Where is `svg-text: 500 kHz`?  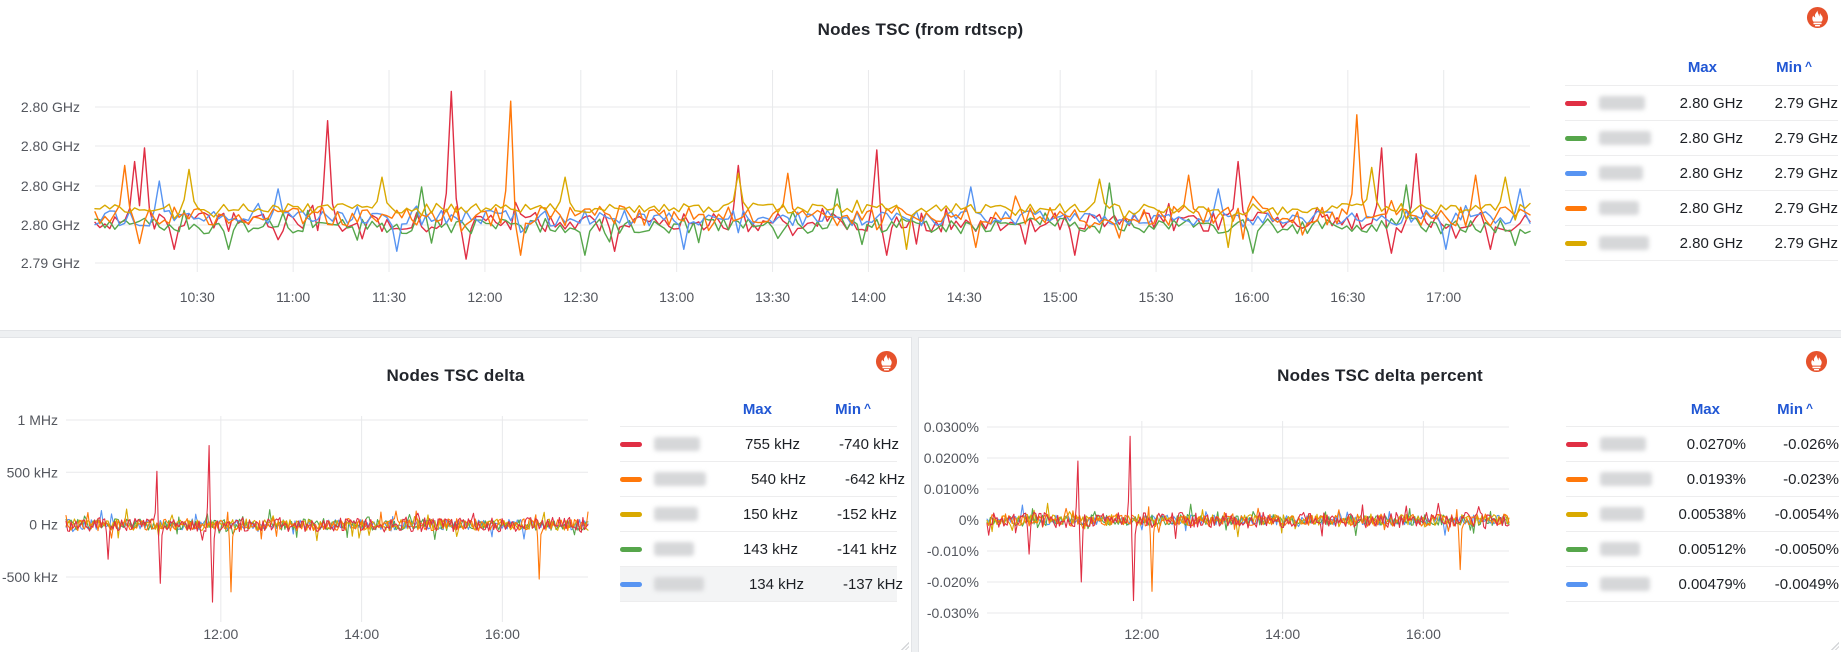
svg-text: 500 kHz is located at coordinates (32, 472).